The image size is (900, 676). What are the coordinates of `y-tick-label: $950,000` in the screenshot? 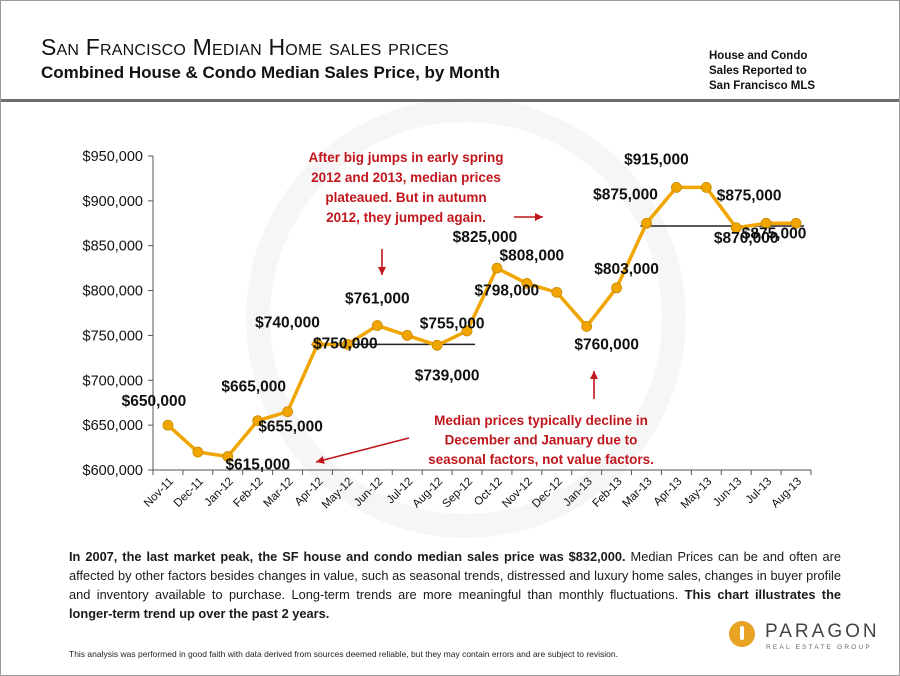 It's located at (113, 157).